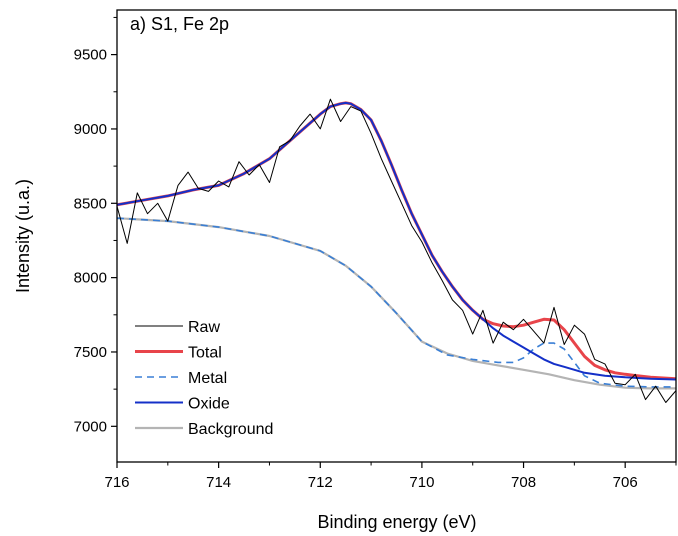 The width and height of the screenshot is (678, 536). What do you see at coordinates (90, 278) in the screenshot?
I see `y-tick-label: 8000` at bounding box center [90, 278].